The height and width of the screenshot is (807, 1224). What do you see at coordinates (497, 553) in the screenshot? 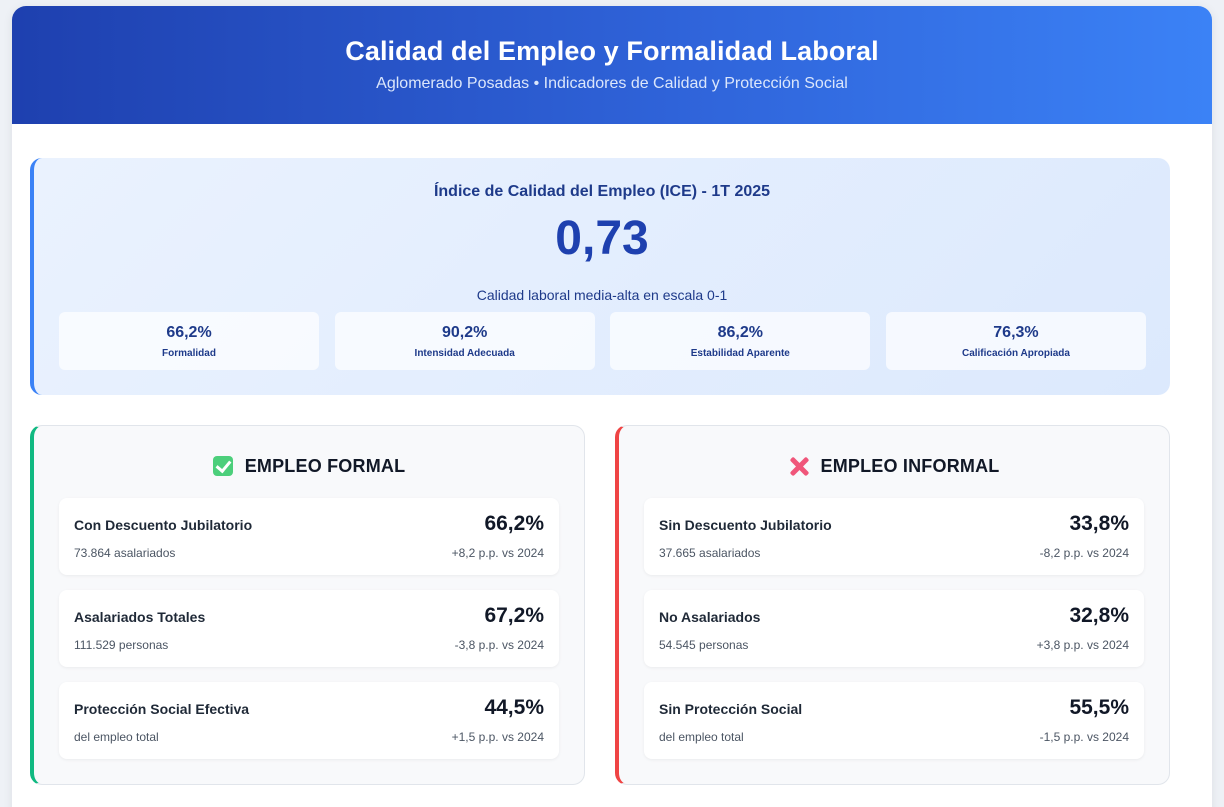
I see `item-change: +8,2 p.p. vs 2024` at bounding box center [497, 553].